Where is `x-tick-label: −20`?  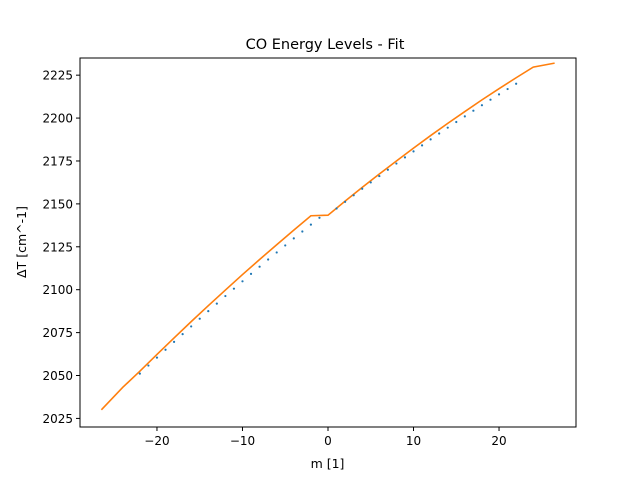 x-tick-label: −20 is located at coordinates (156, 441).